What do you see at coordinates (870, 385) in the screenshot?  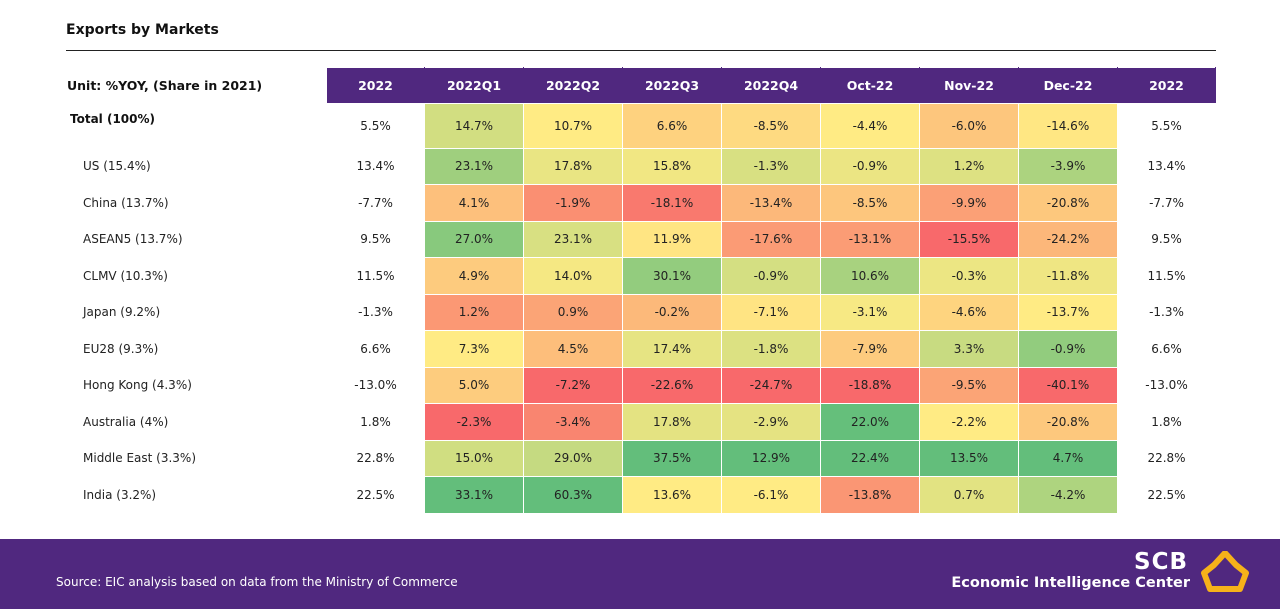 I see `data-cell: -18.8%` at bounding box center [870, 385].